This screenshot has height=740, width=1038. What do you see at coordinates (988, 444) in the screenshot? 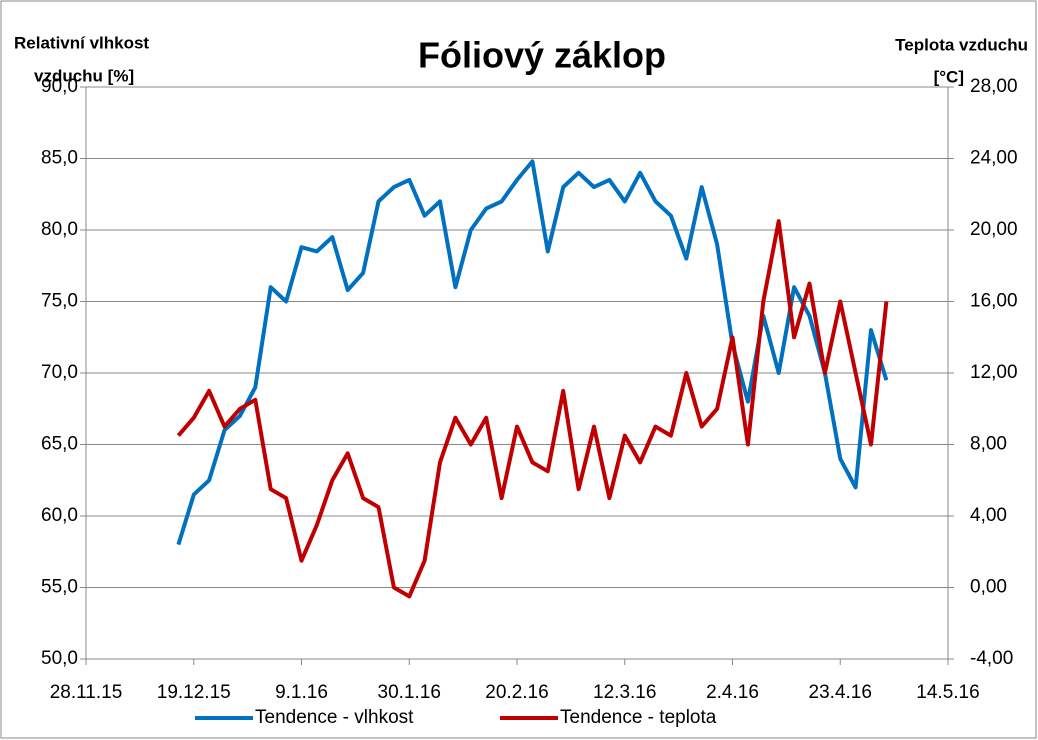
I see `y2-tick-label: 8,00` at bounding box center [988, 444].